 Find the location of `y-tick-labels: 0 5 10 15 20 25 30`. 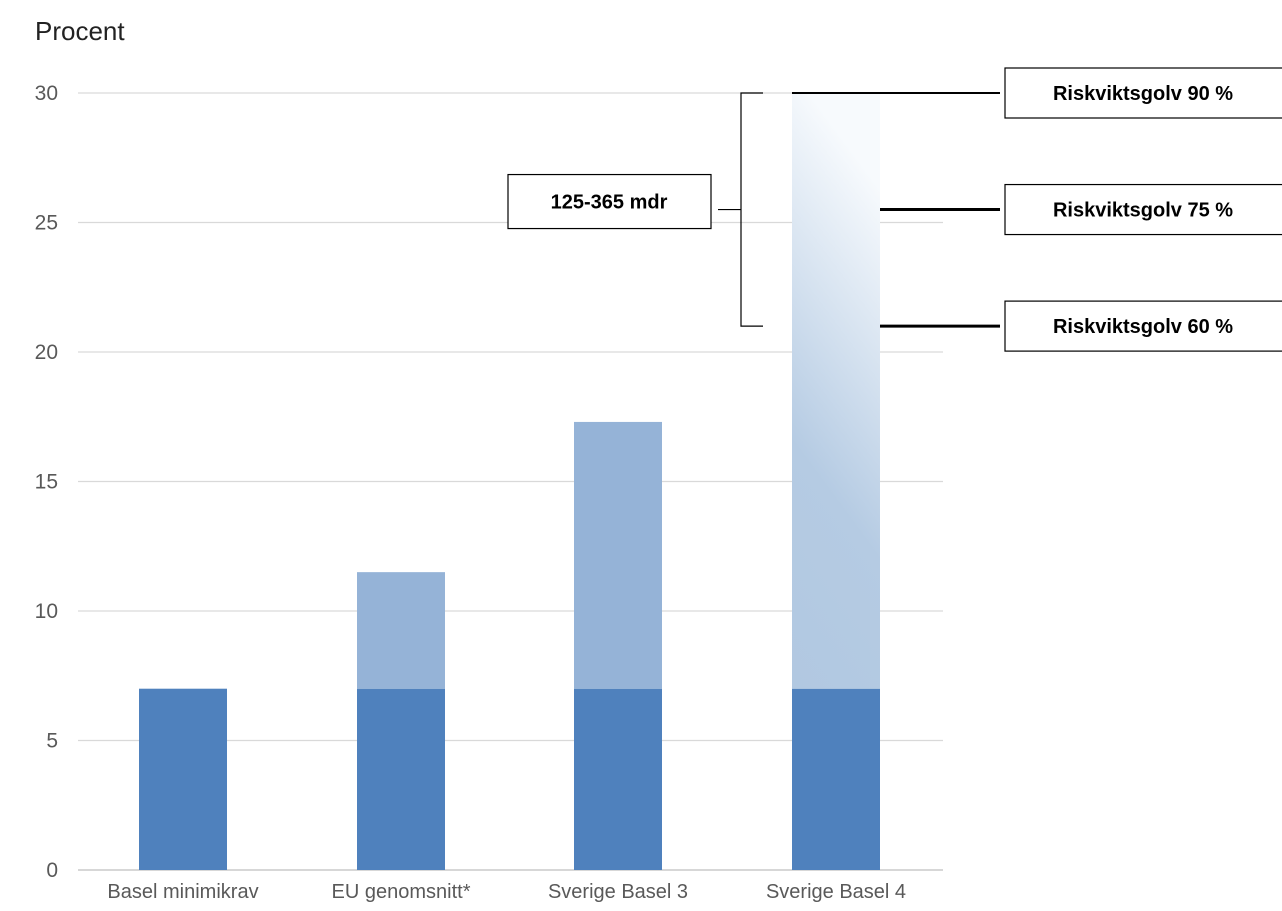

y-tick-labels: 0 5 10 15 20 25 30 is located at coordinates (46, 482).